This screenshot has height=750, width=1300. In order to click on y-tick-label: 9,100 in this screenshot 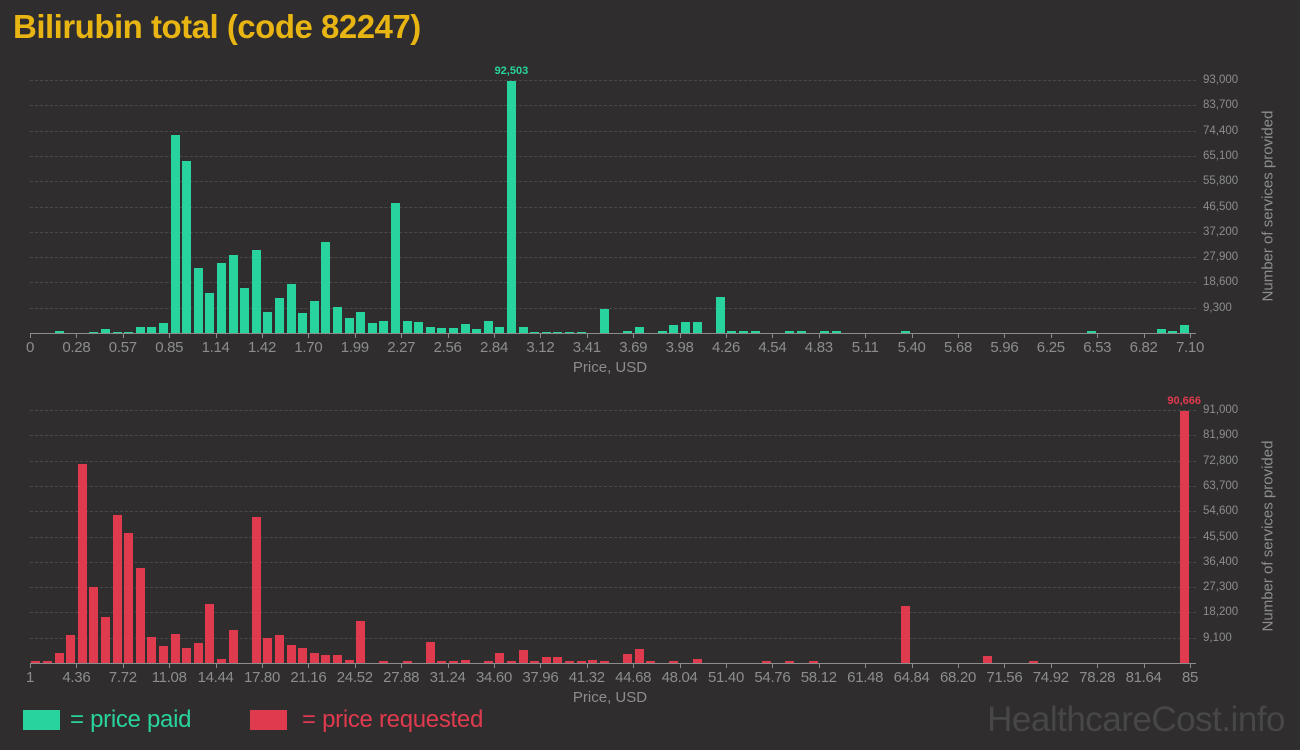, I will do `click(1217, 637)`.